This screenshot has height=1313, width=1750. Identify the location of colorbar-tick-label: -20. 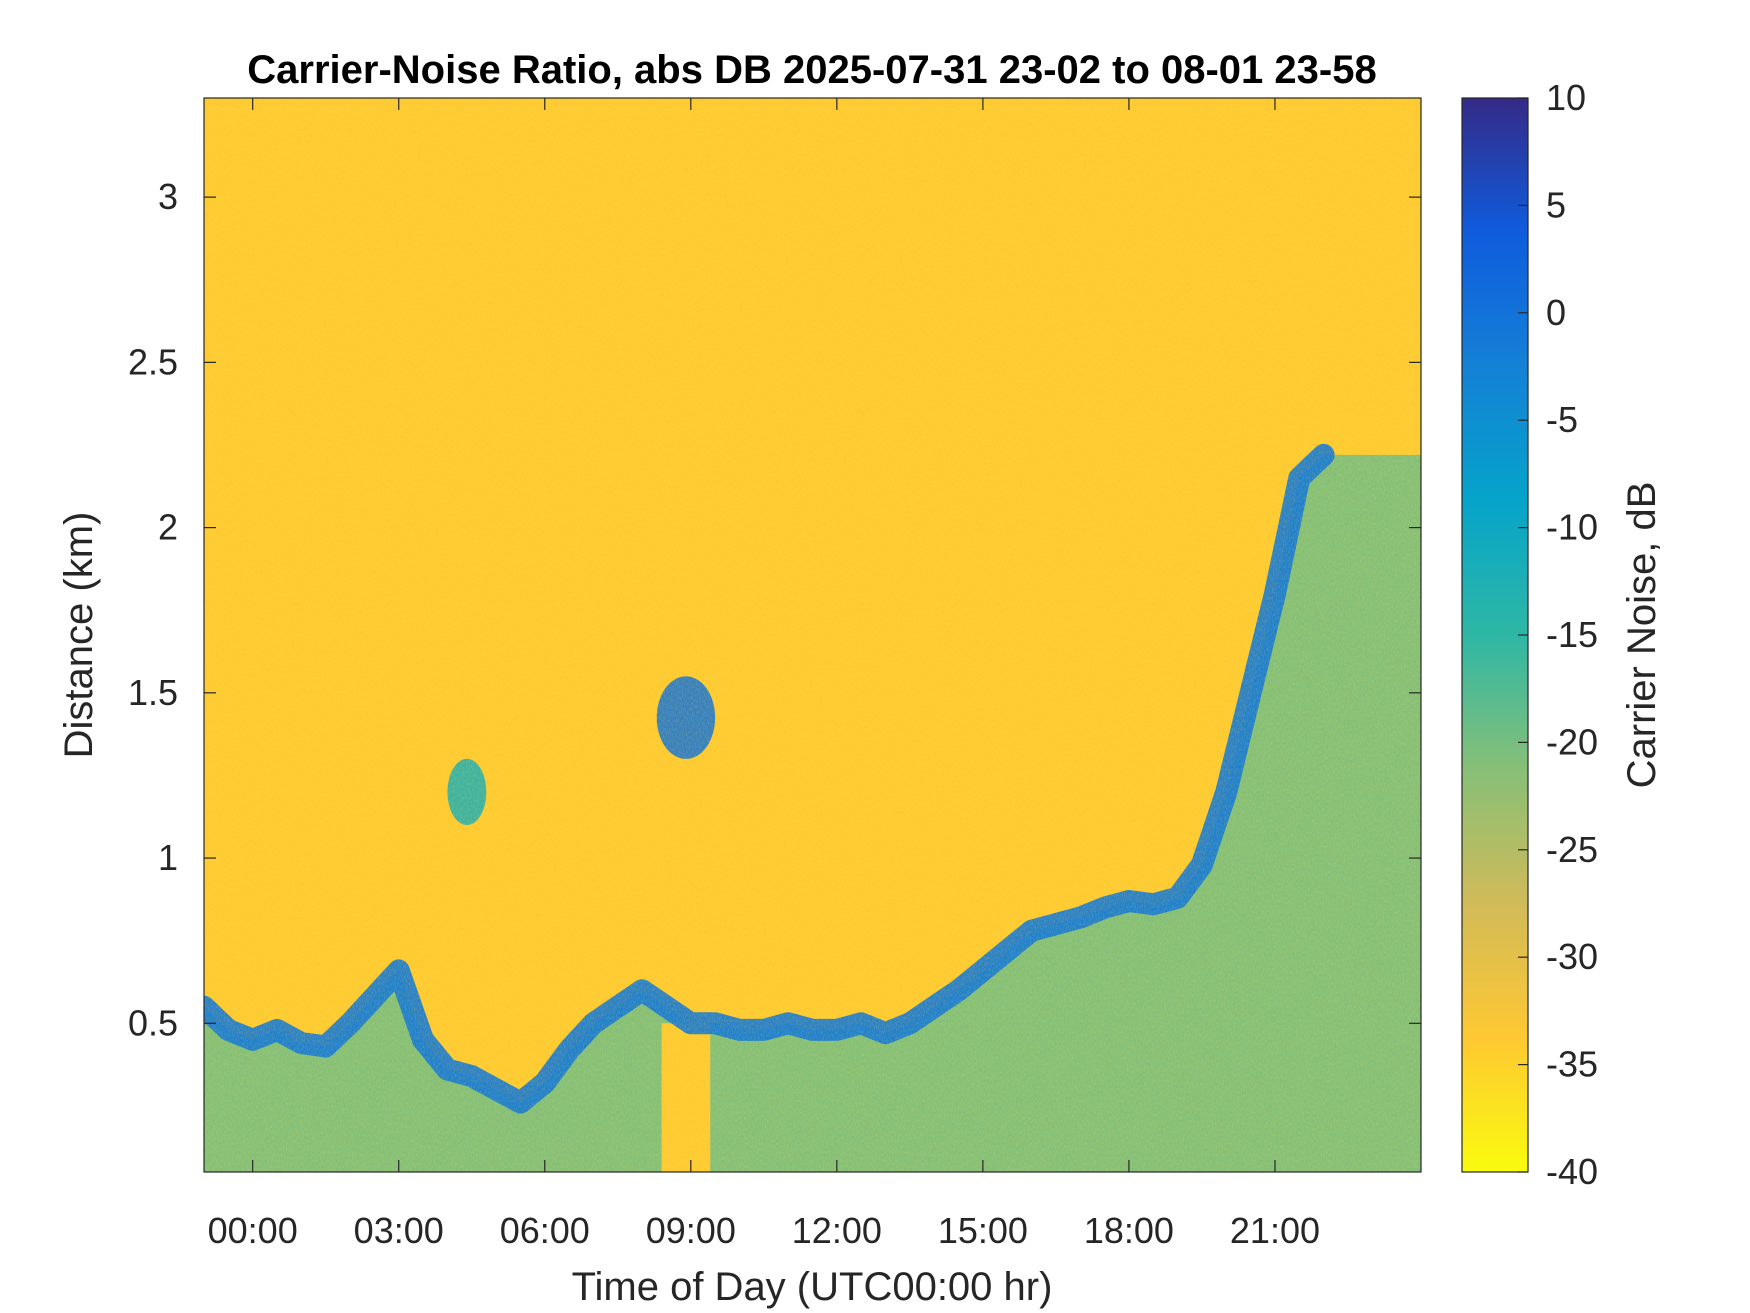
(1572, 741).